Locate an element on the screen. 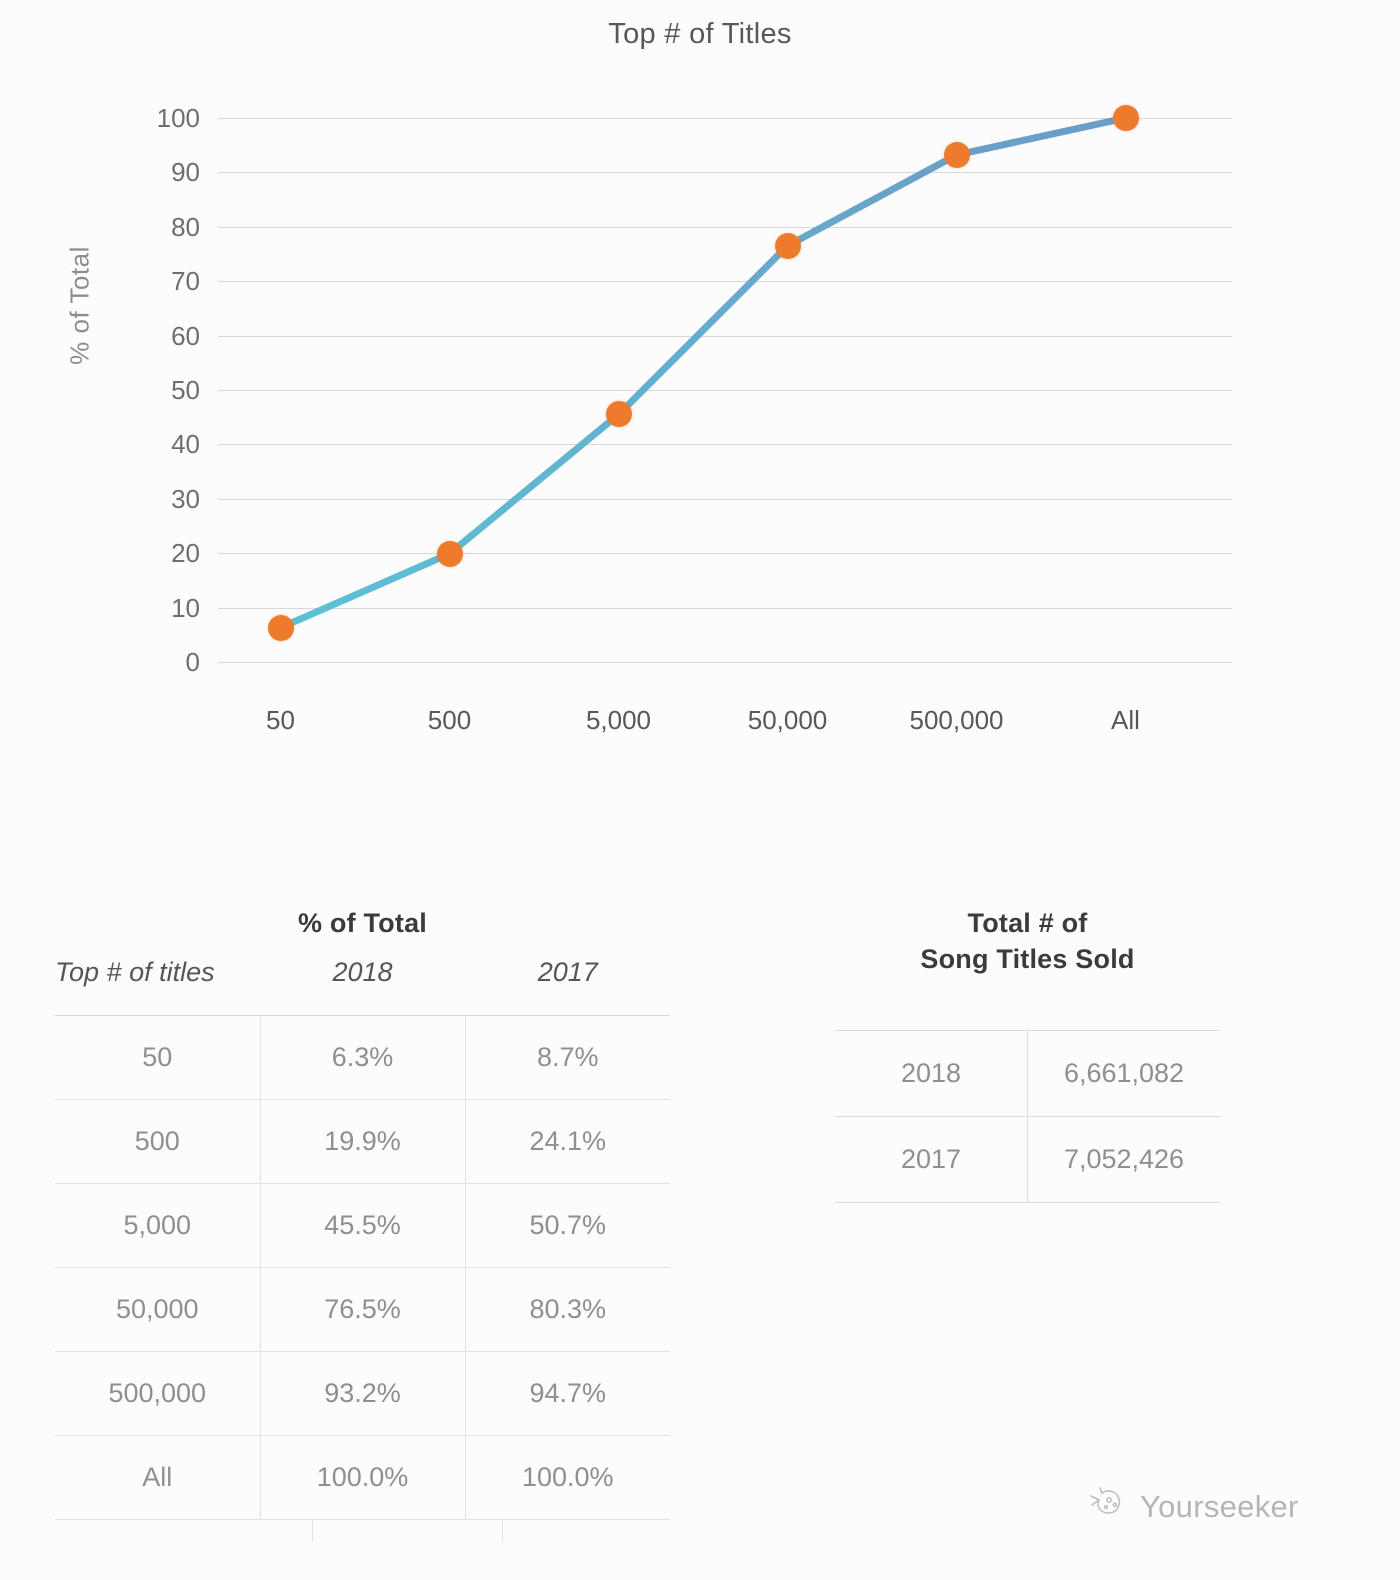 The height and width of the screenshot is (1580, 1400). y-axis-tick-label: 90 is located at coordinates (185, 172).